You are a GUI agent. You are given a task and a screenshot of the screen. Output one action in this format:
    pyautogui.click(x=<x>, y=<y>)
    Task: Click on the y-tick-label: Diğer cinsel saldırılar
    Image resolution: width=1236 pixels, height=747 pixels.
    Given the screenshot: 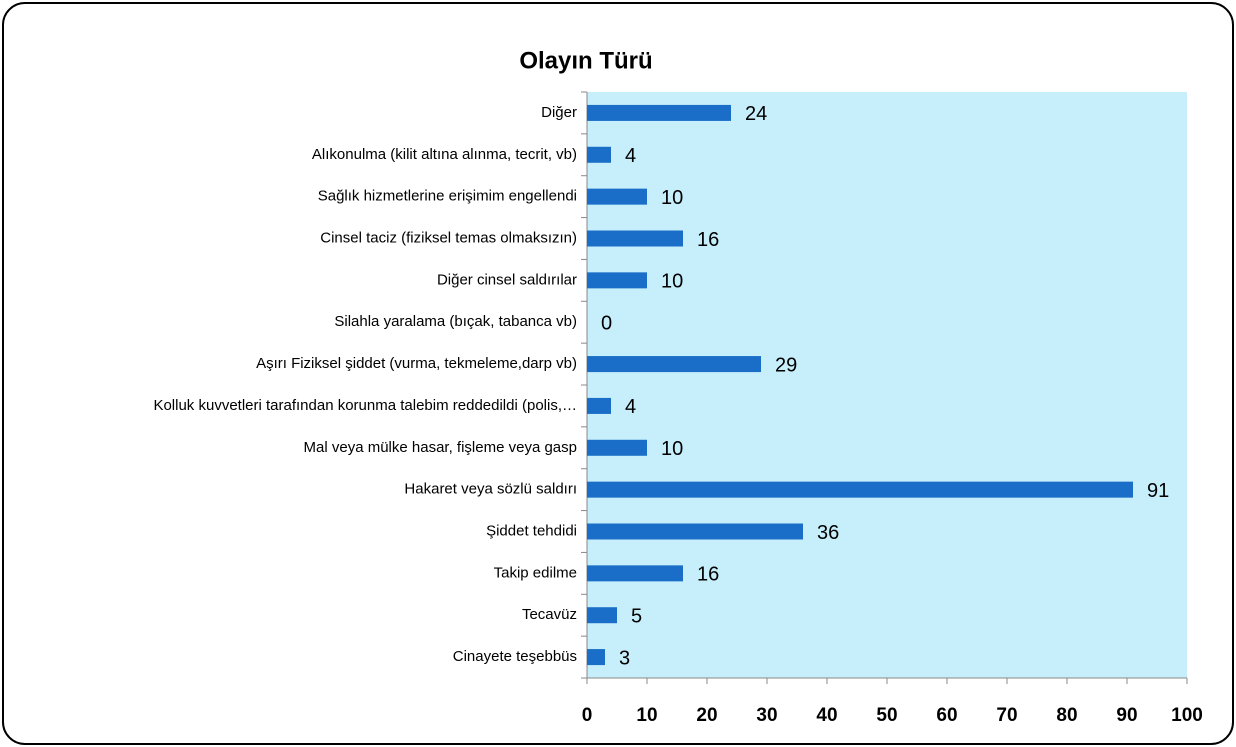 What is the action you would take?
    pyautogui.click(x=507, y=279)
    